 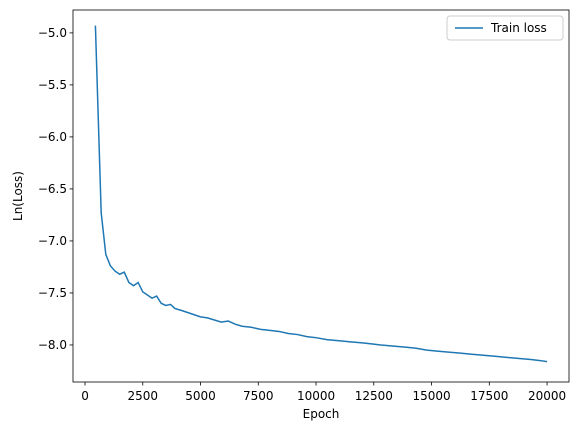 What do you see at coordinates (431, 396) in the screenshot?
I see `x-tick-label: 15000` at bounding box center [431, 396].